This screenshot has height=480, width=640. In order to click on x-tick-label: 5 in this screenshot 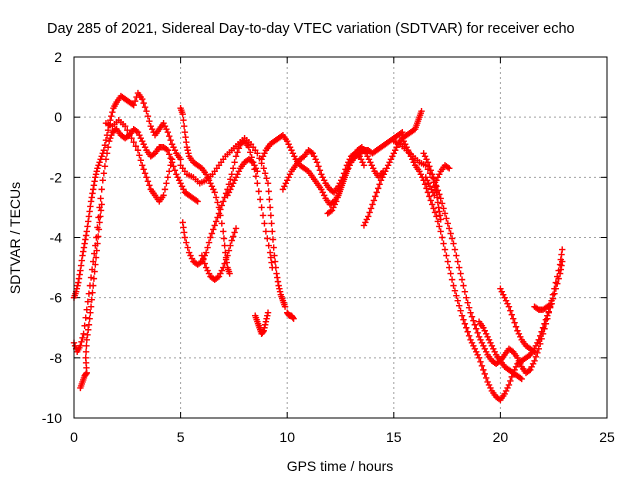, I will do `click(181, 437)`.